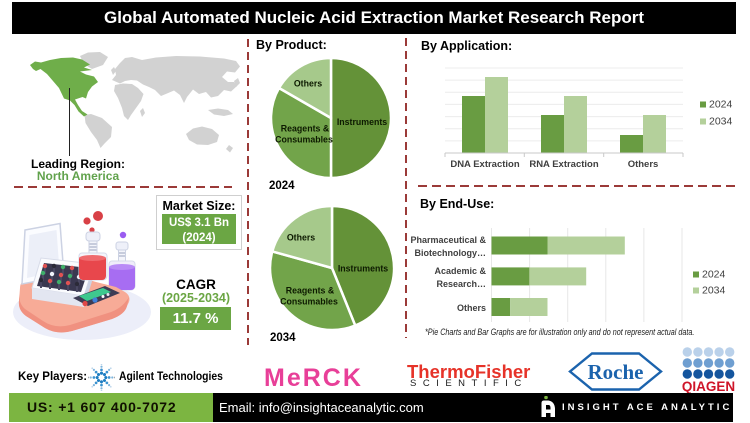  I want to click on svg-text: Roche, so click(616, 372).